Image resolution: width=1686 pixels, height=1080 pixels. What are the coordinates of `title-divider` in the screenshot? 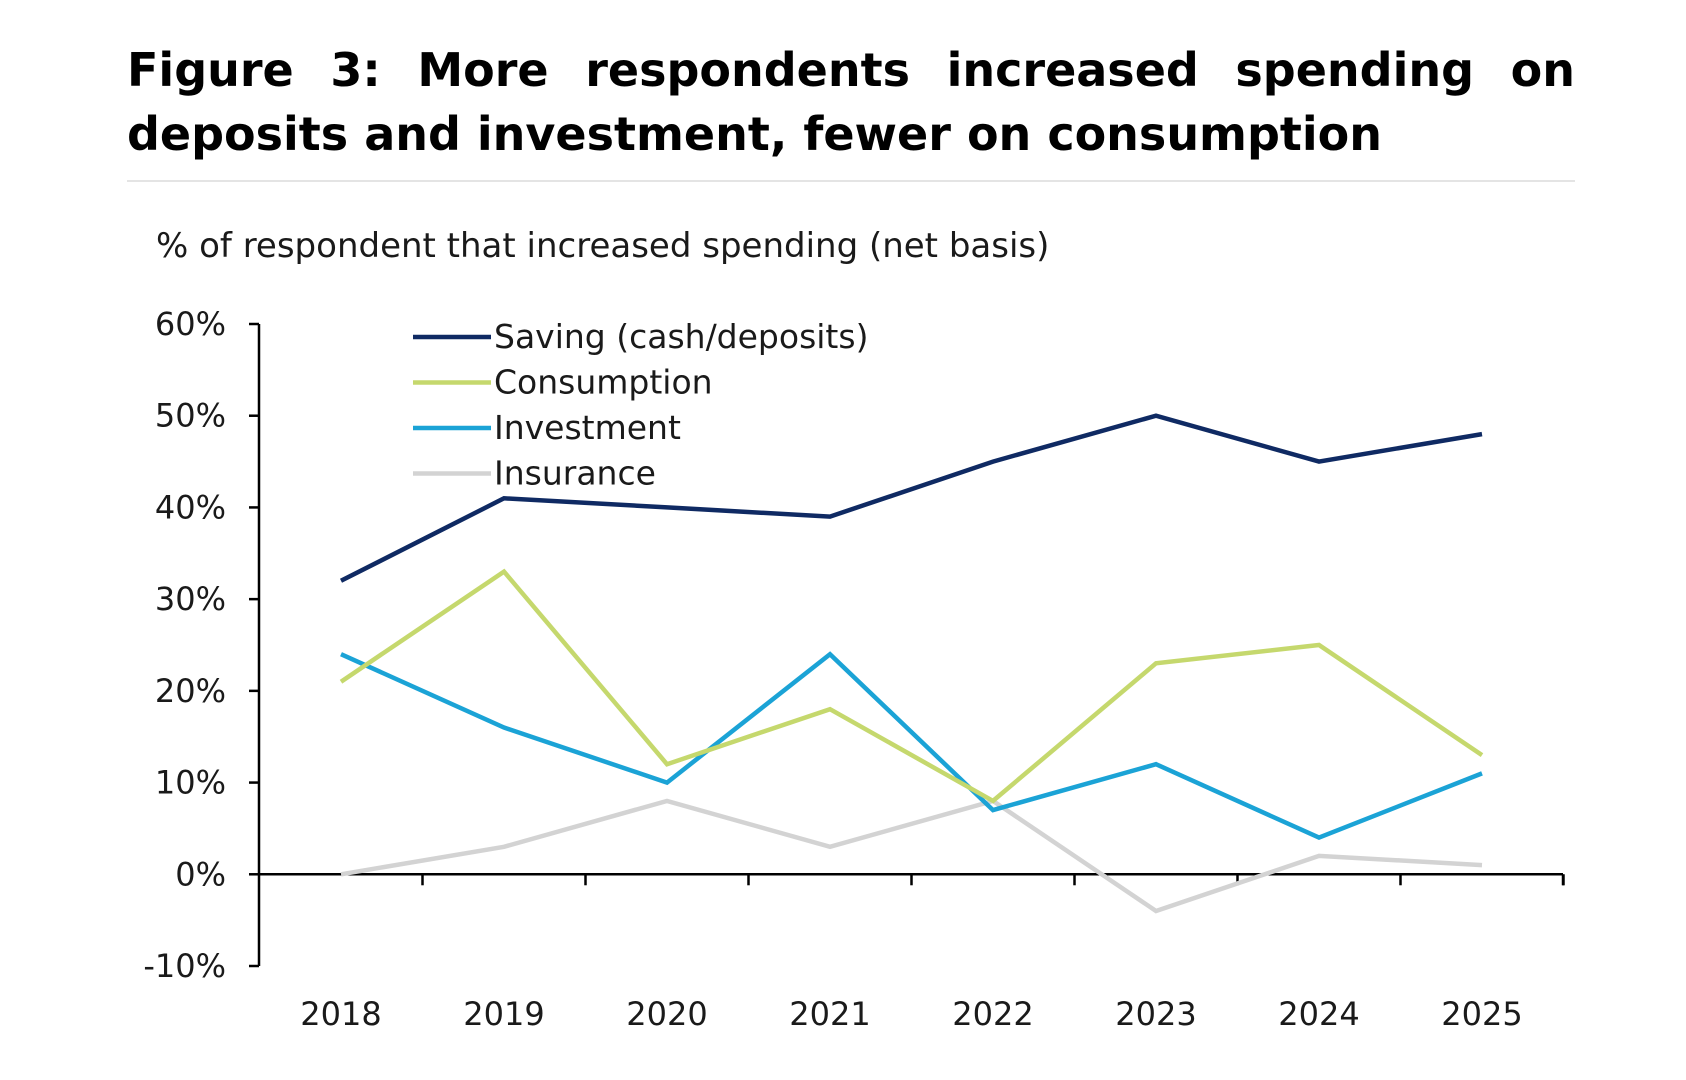 It's located at (851, 181).